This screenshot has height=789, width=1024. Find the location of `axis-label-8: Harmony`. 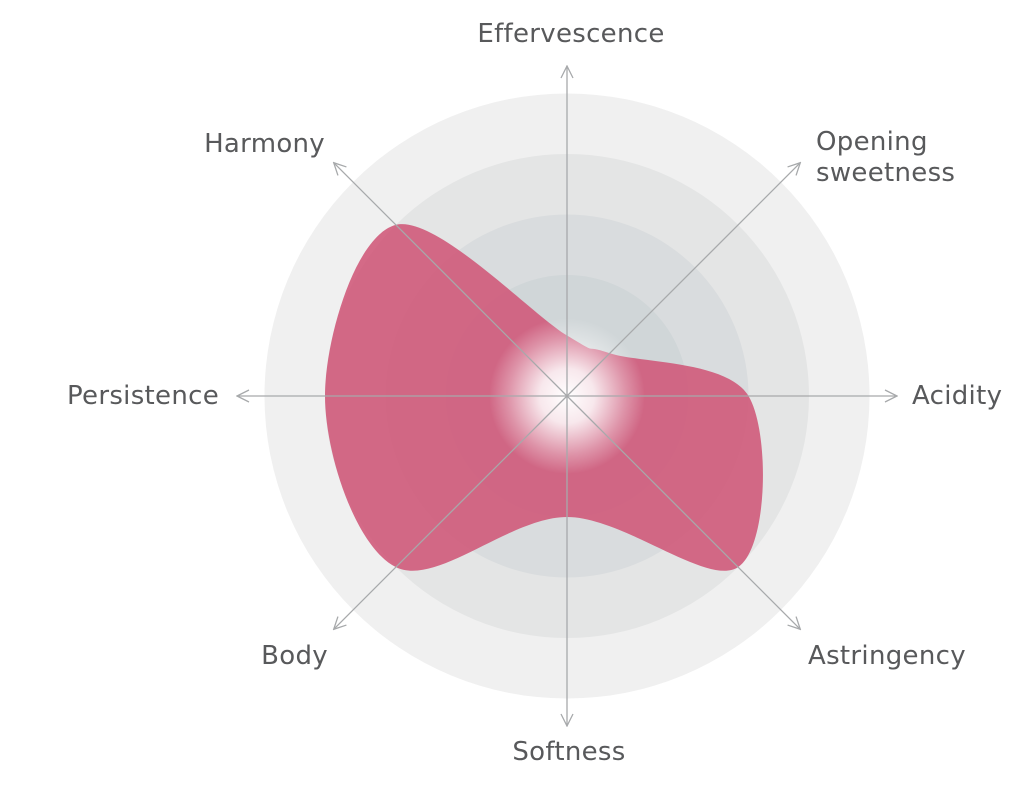

axis-label-8: Harmony is located at coordinates (264, 144).